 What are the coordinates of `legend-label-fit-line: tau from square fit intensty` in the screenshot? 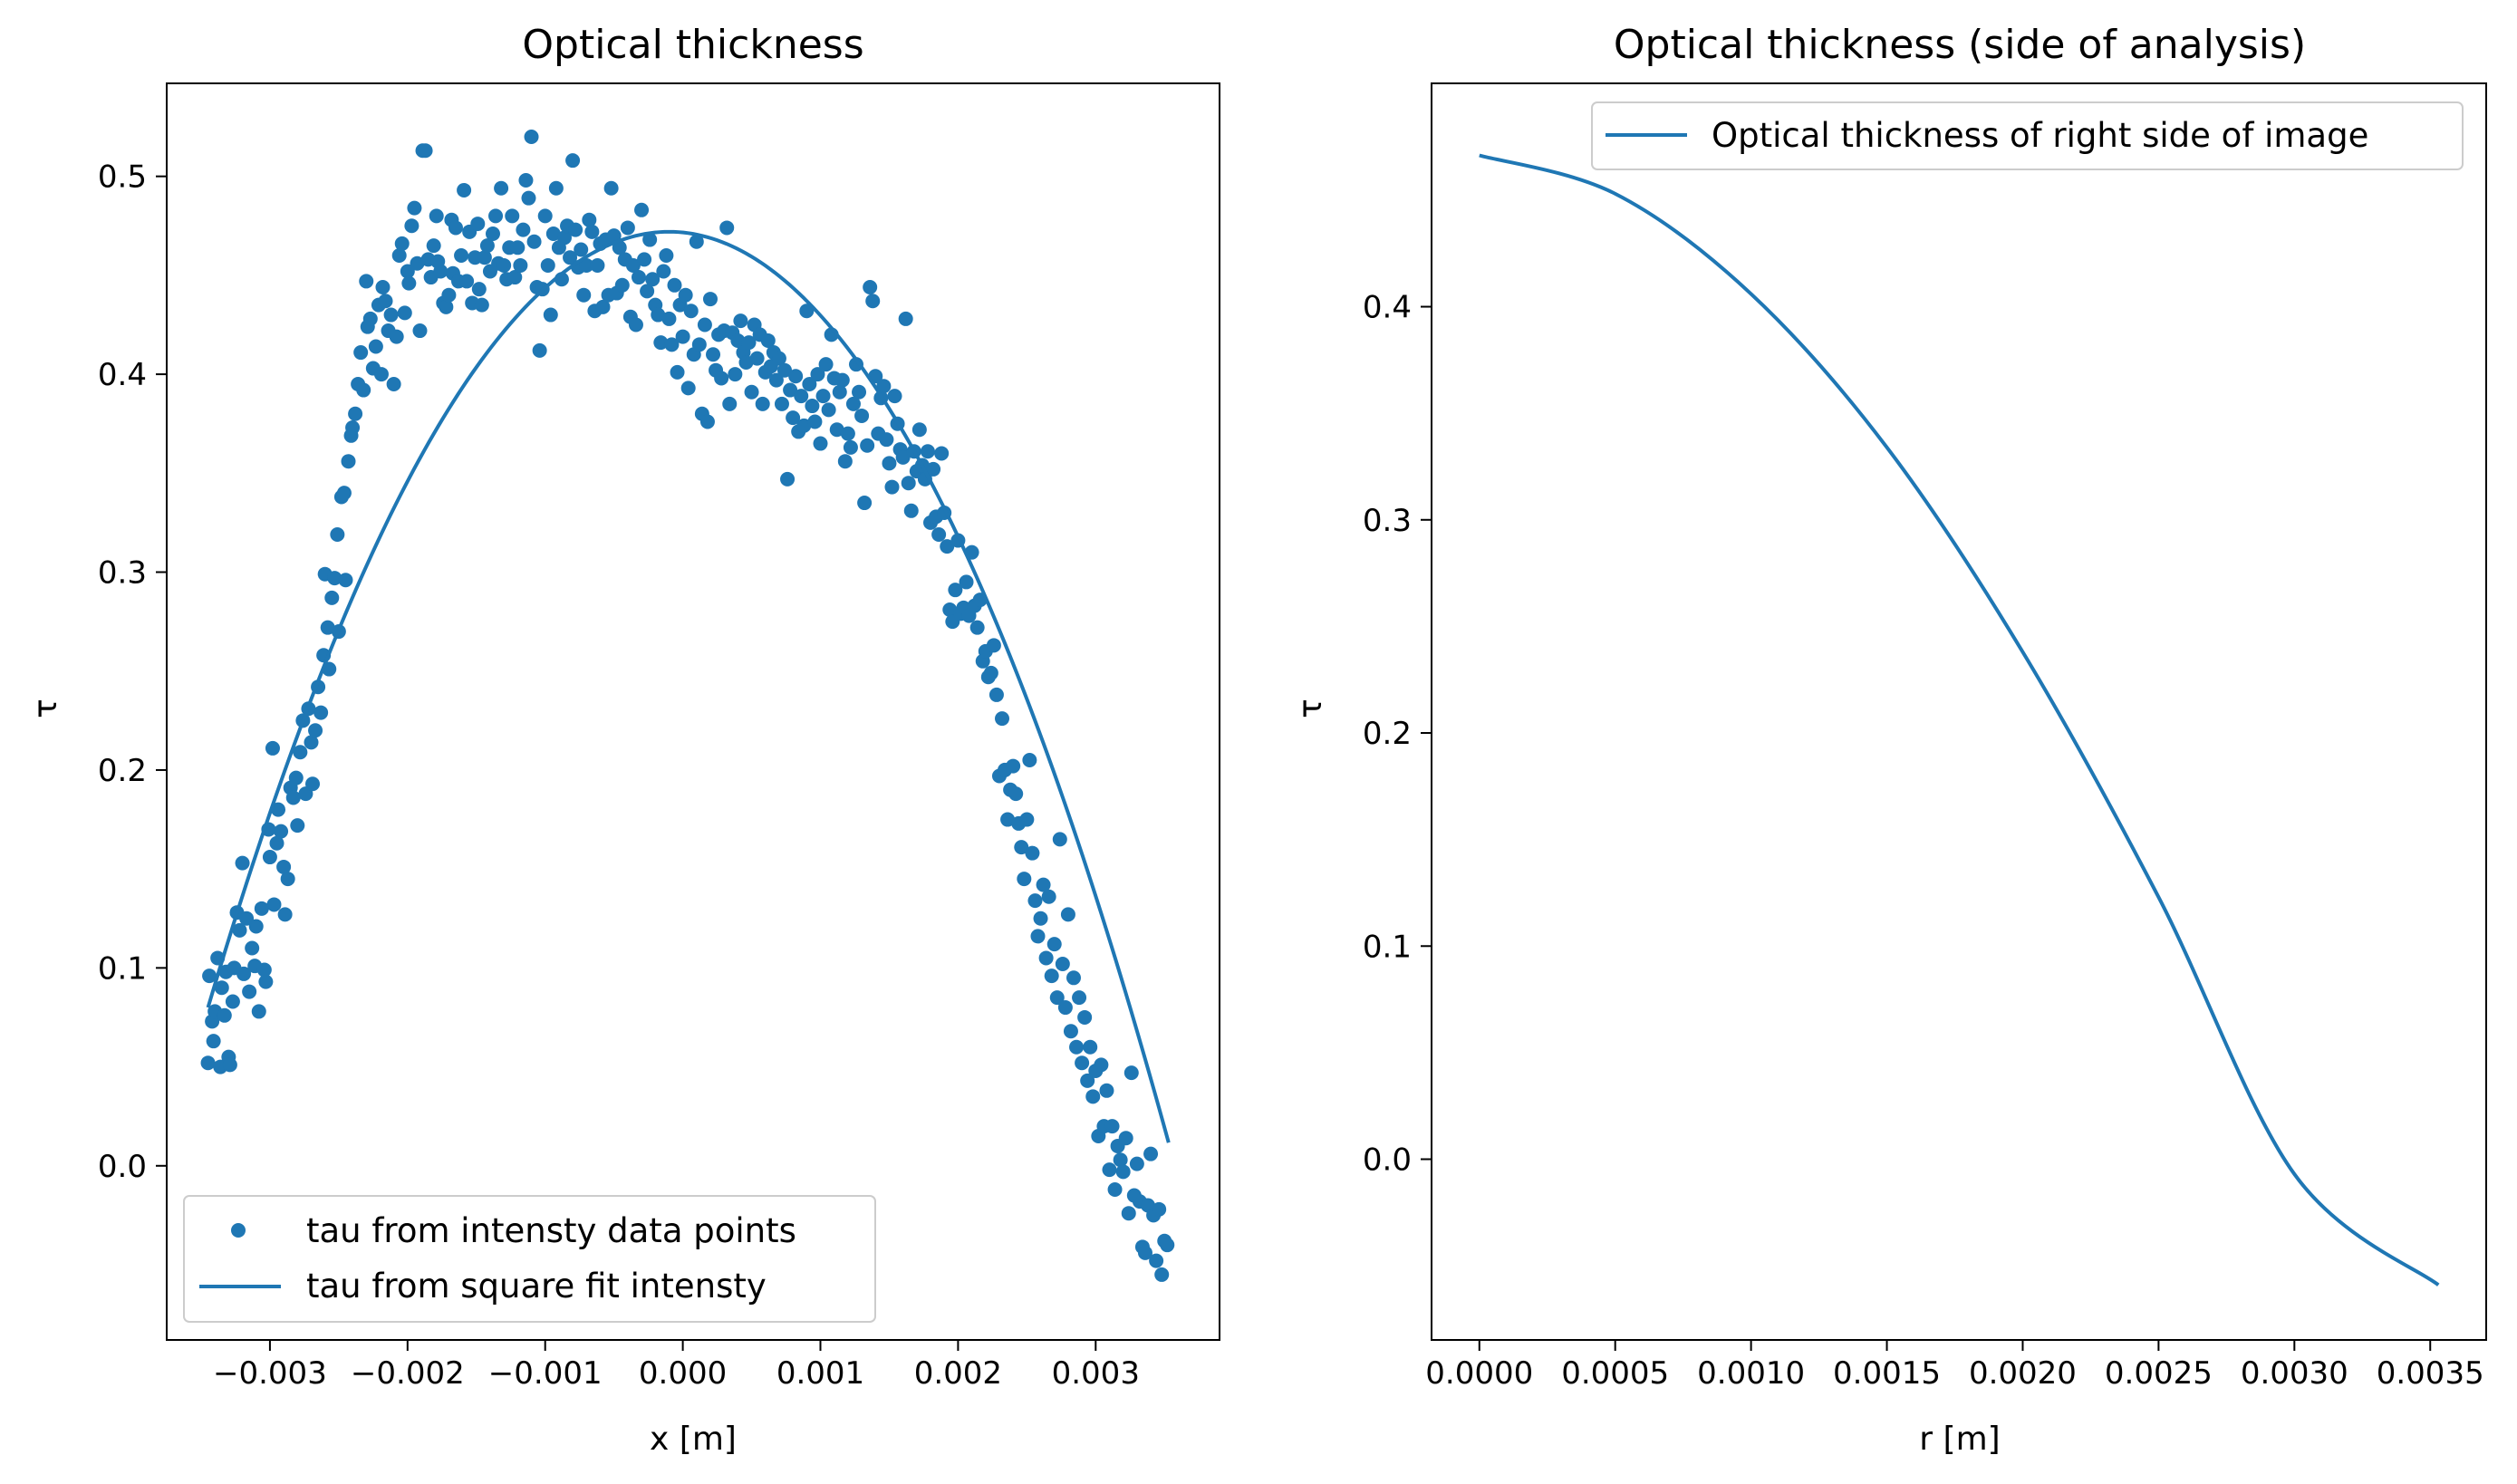 It's located at (536, 1286).